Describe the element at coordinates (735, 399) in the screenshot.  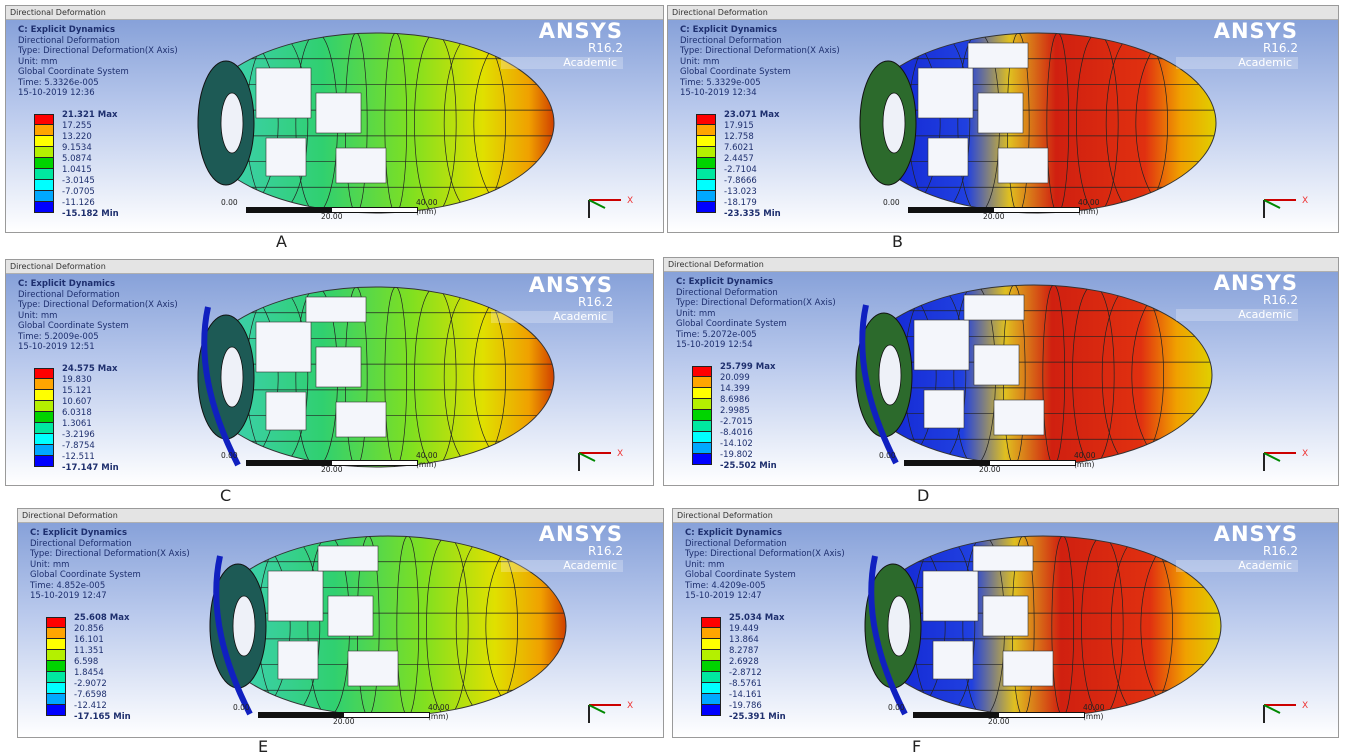
I see `legend-value: 8.6986` at that location.